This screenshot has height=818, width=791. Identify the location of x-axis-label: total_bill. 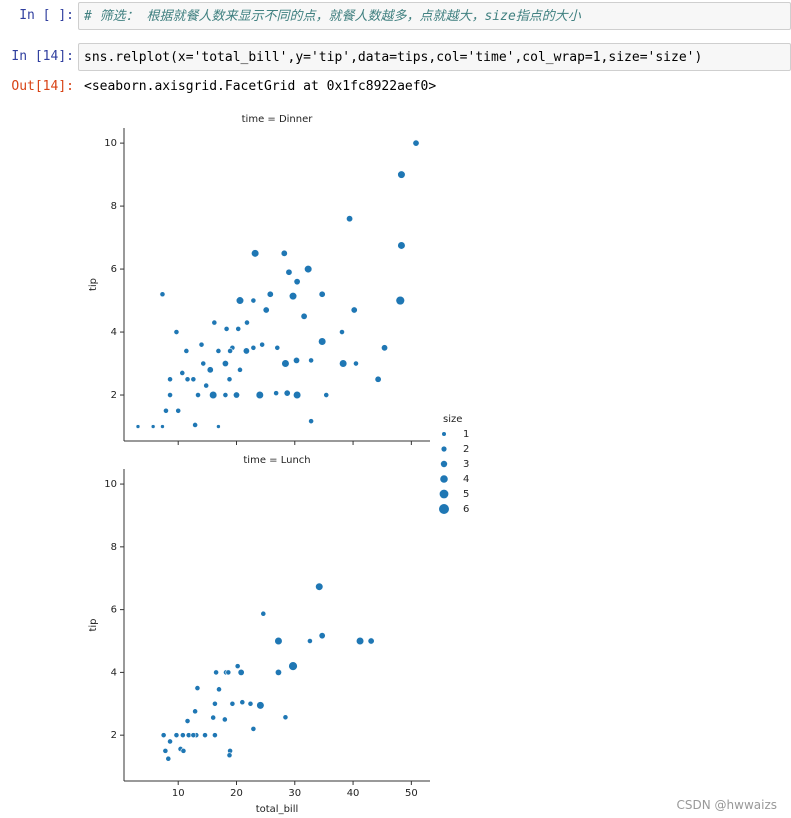
(277, 809).